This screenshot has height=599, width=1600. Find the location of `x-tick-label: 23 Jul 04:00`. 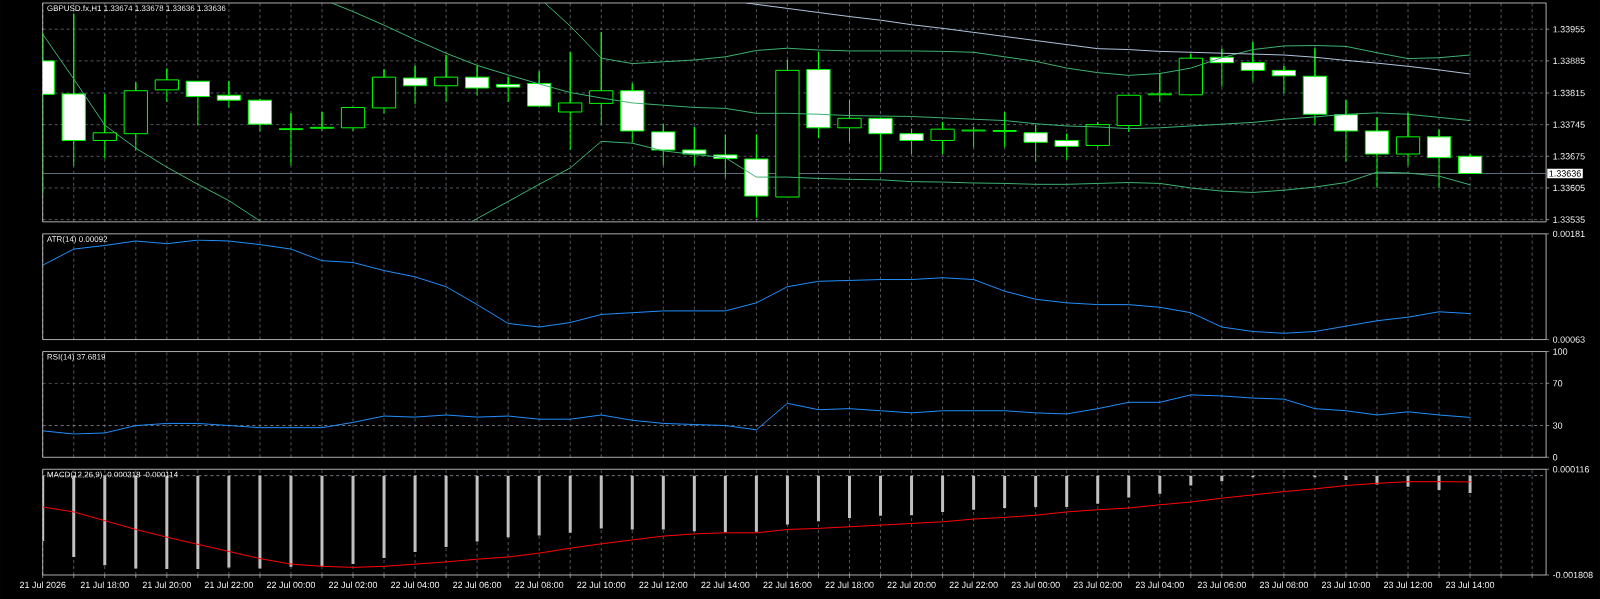

x-tick-label: 23 Jul 04:00 is located at coordinates (1159, 585).